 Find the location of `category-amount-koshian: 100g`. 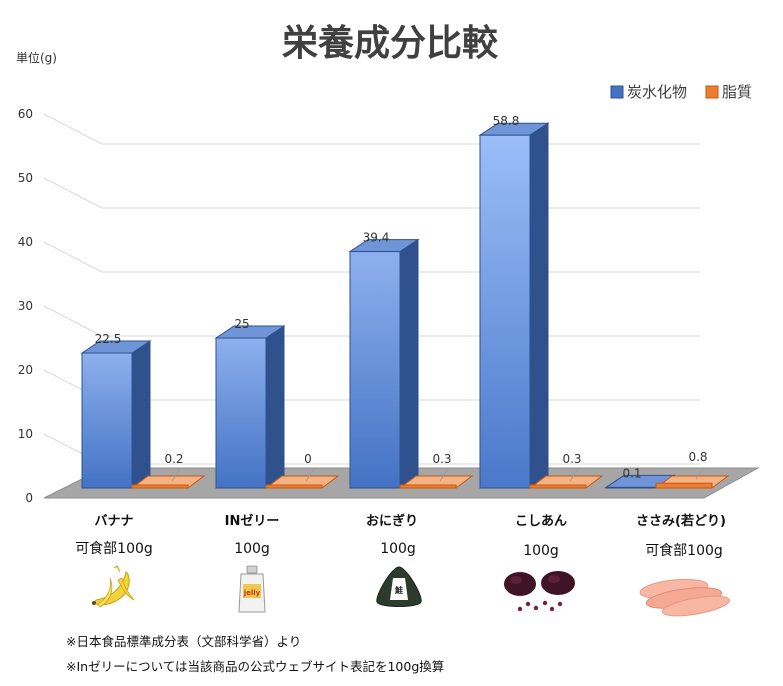

category-amount-koshian: 100g is located at coordinates (541, 551).